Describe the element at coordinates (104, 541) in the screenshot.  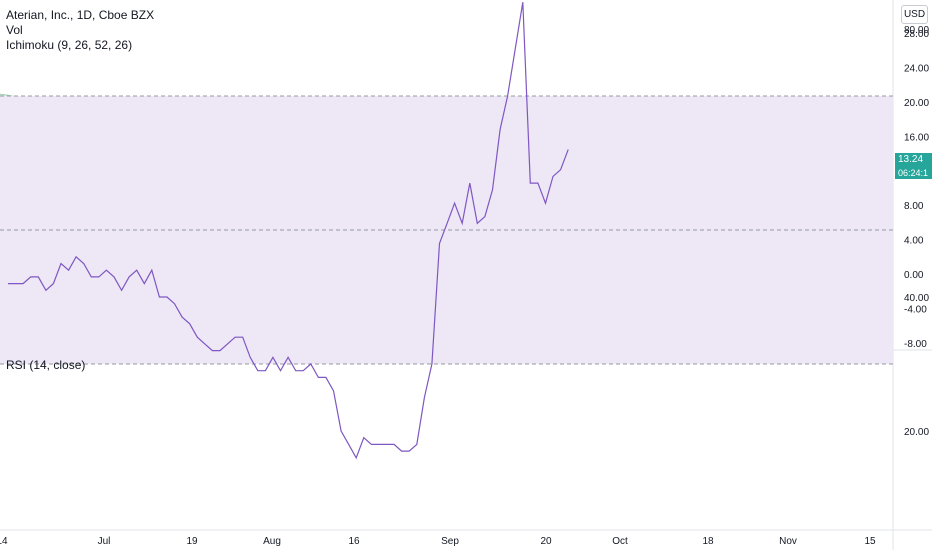
I see `time-axis-tick: Jul` at that location.